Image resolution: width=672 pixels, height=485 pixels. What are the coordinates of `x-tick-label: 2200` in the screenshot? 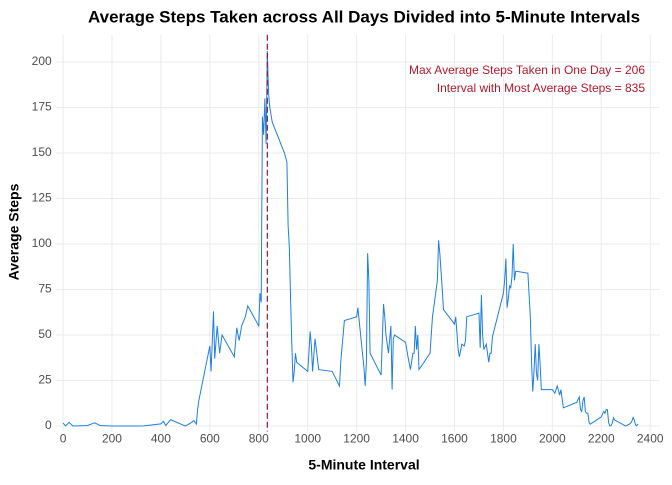 It's located at (601, 439).